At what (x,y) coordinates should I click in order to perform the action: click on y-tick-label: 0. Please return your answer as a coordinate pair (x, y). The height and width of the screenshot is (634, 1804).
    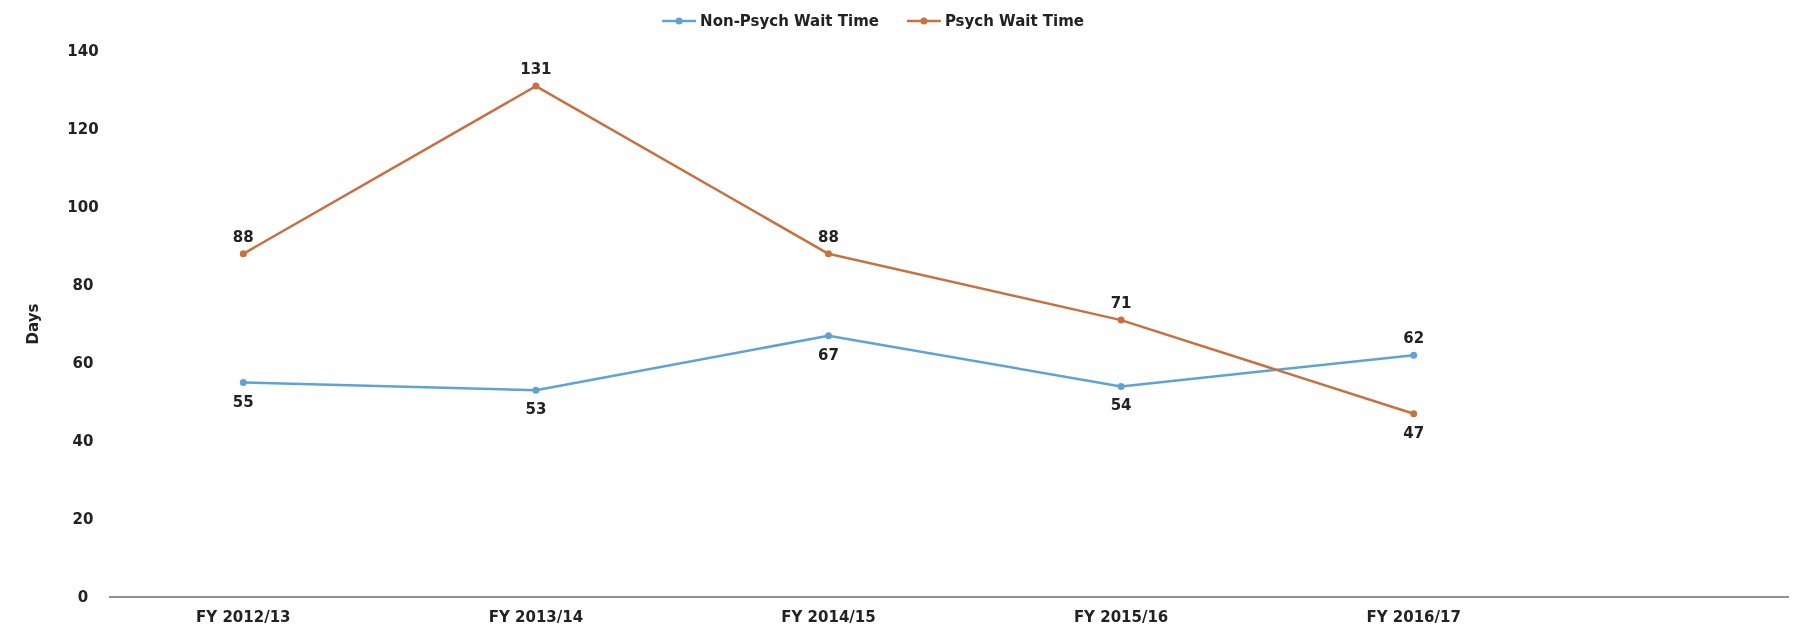
    Looking at the image, I should click on (83, 597).